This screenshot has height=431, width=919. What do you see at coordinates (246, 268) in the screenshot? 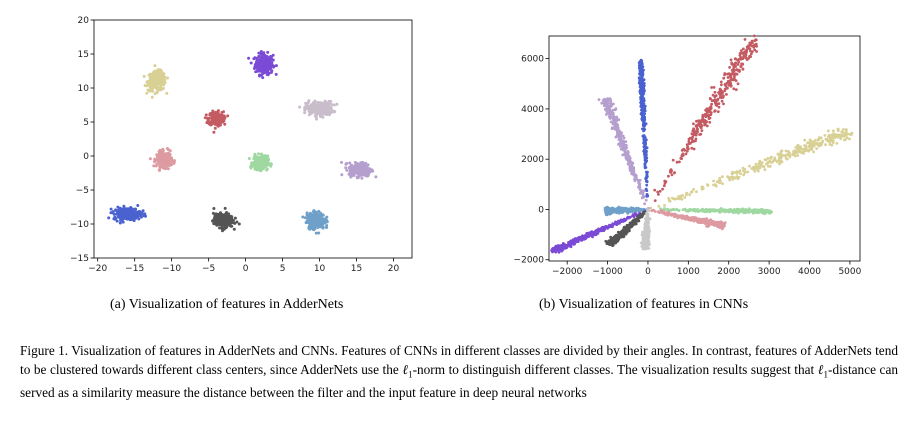
I see `x-tick-label: 0` at bounding box center [246, 268].